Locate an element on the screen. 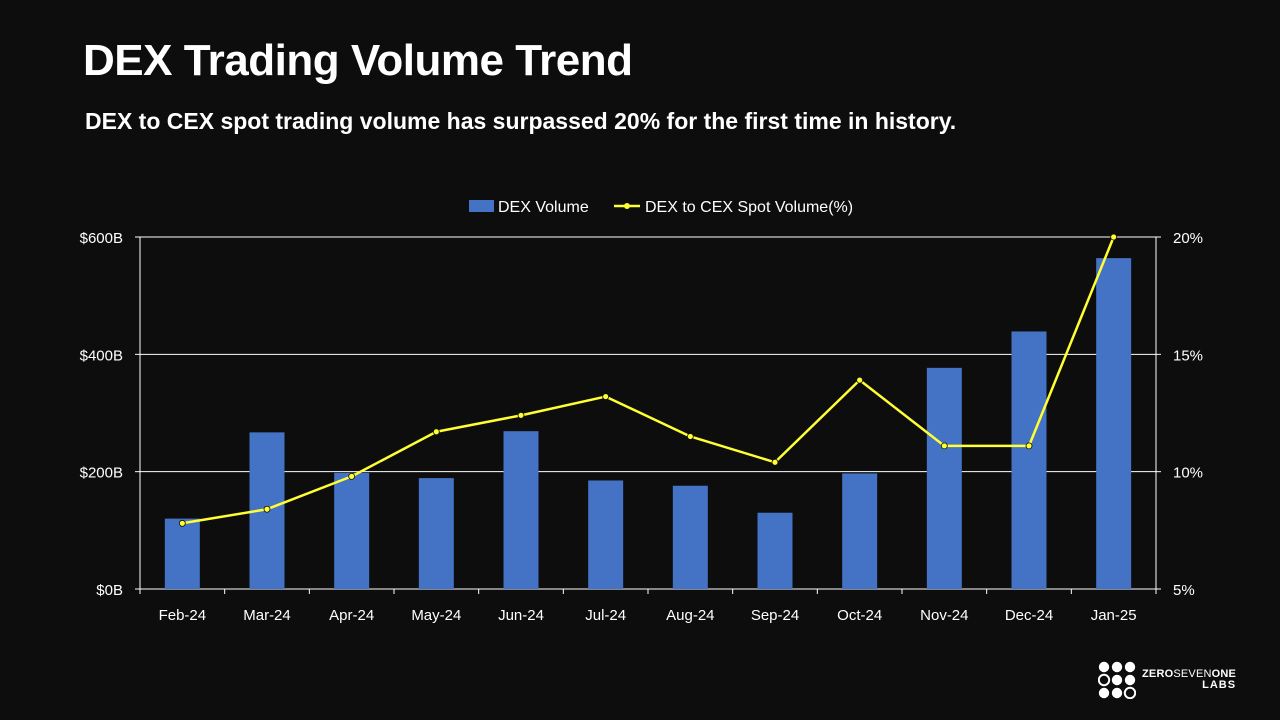  logo-word-zero: ZERO is located at coordinates (1158, 674).